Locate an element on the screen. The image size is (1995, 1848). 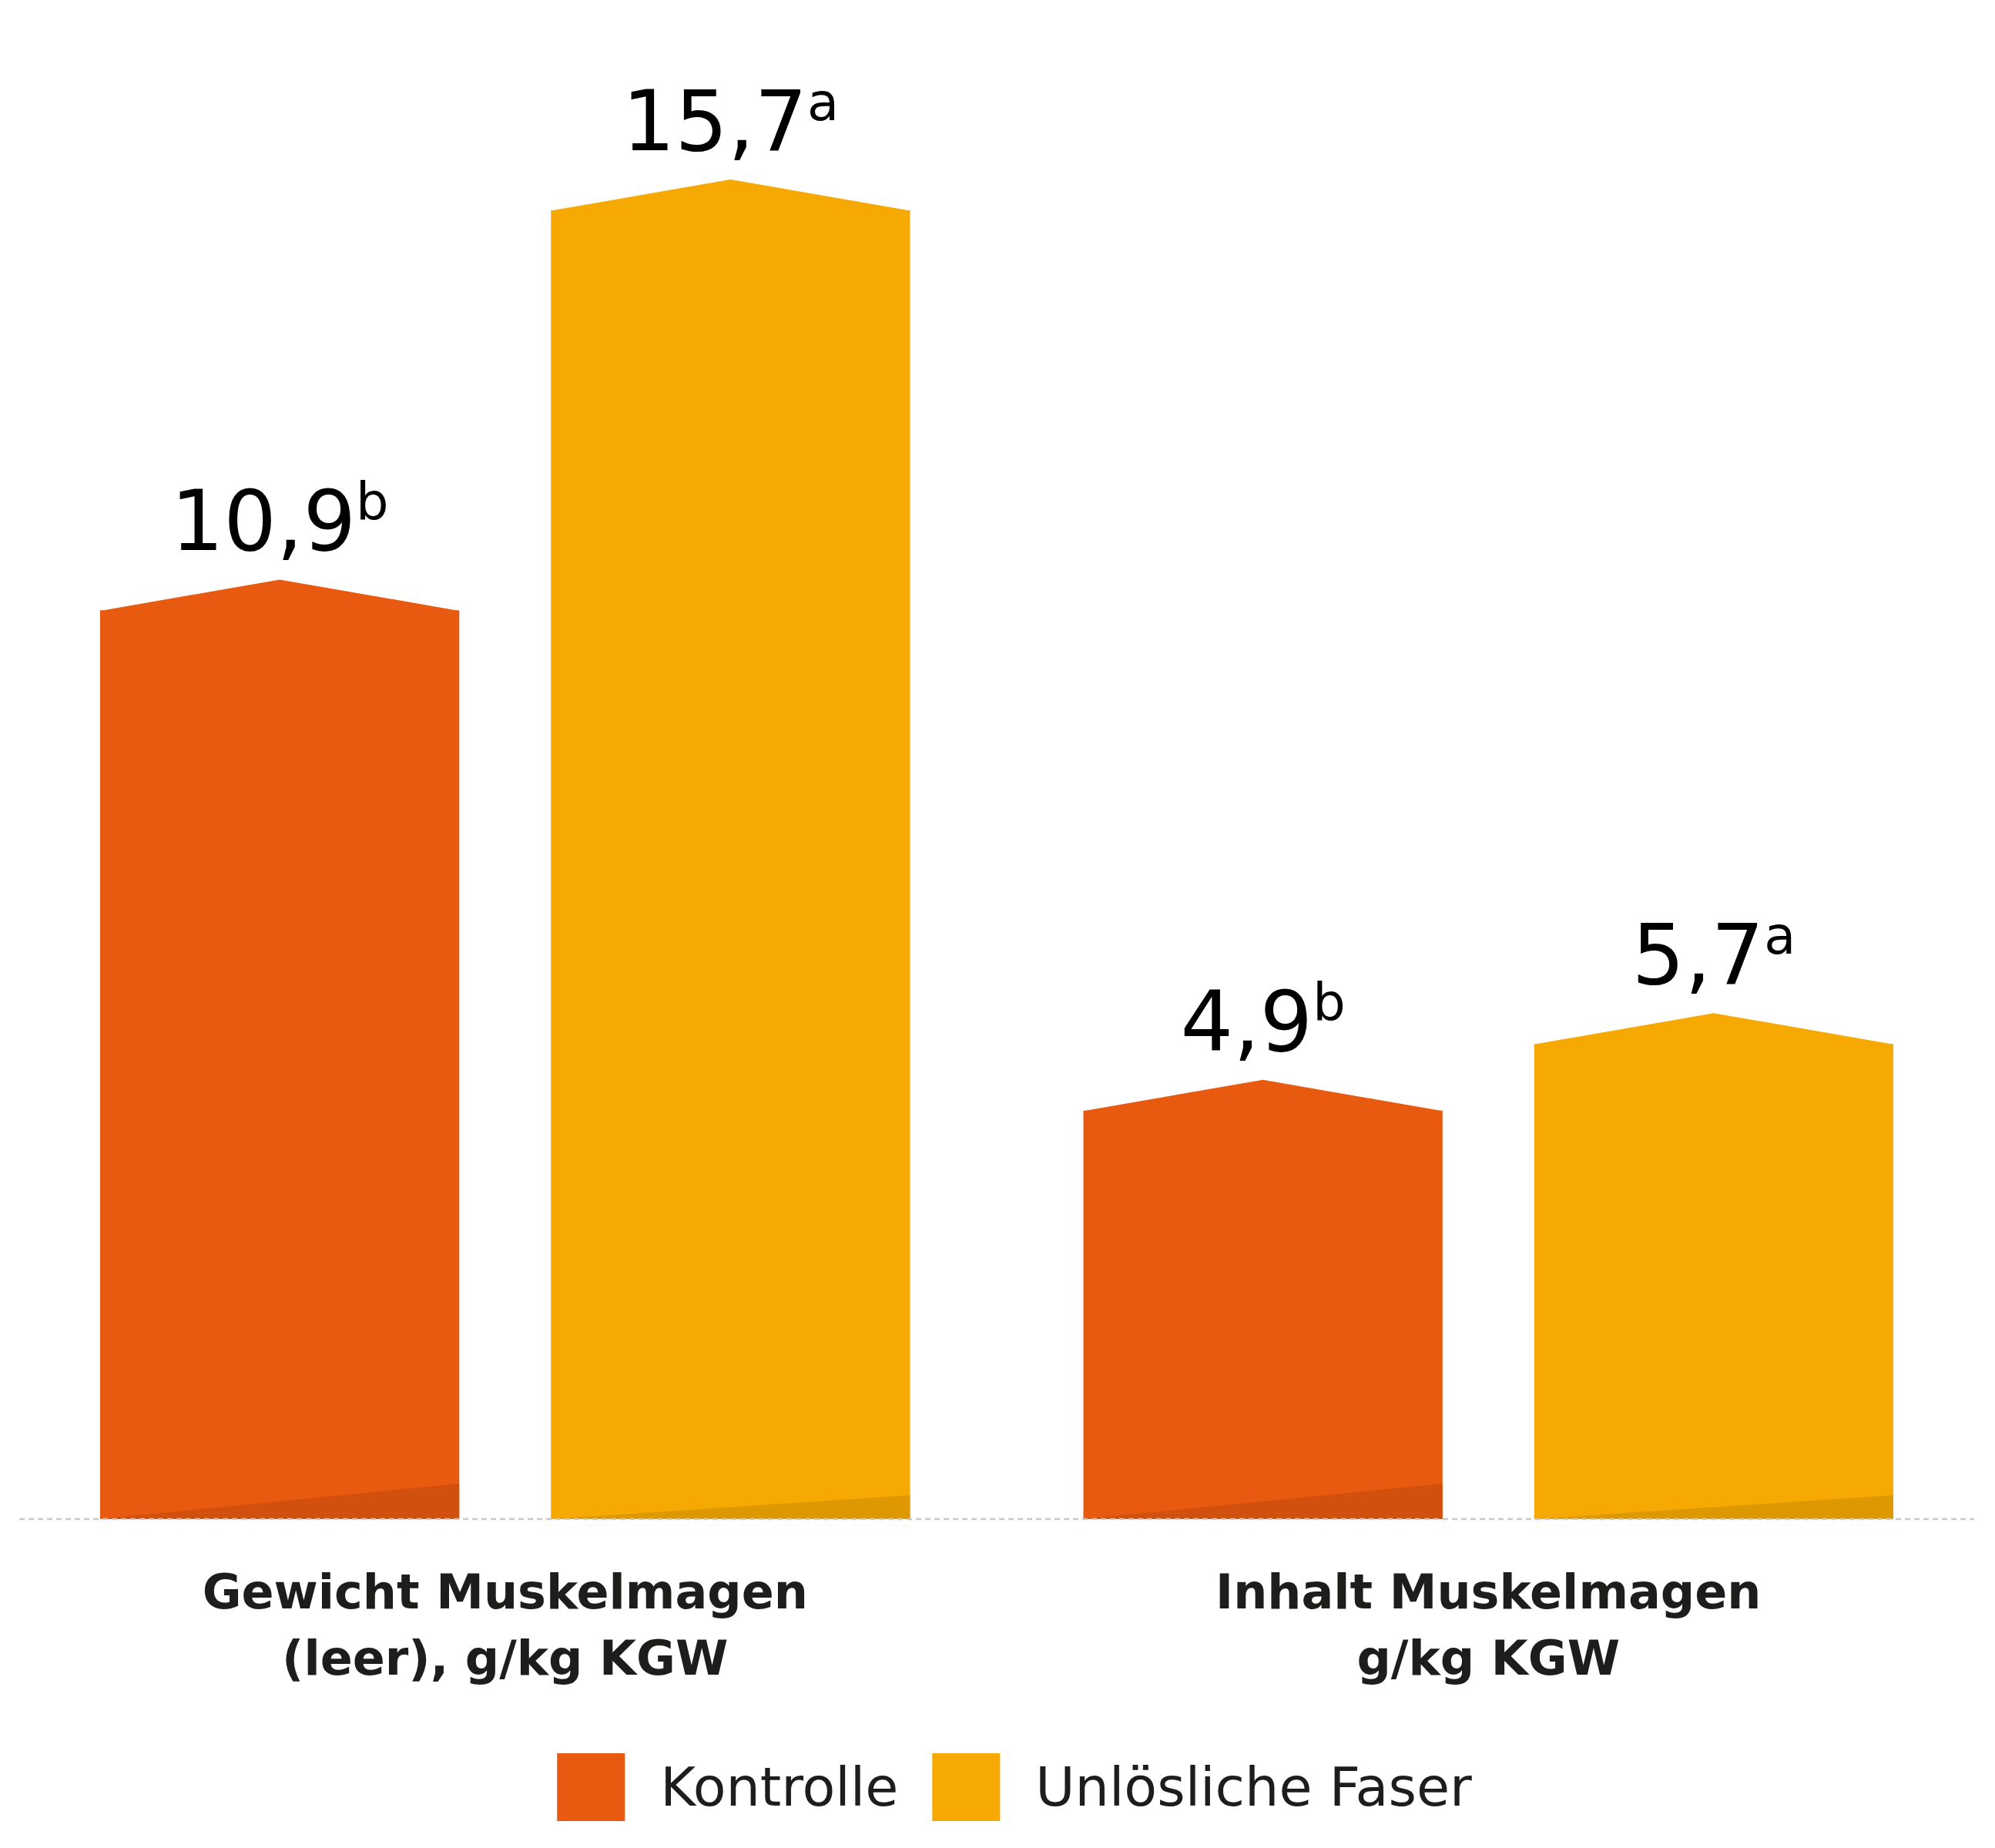
data-label: 15,7$^{a}$ is located at coordinates (731, 120).